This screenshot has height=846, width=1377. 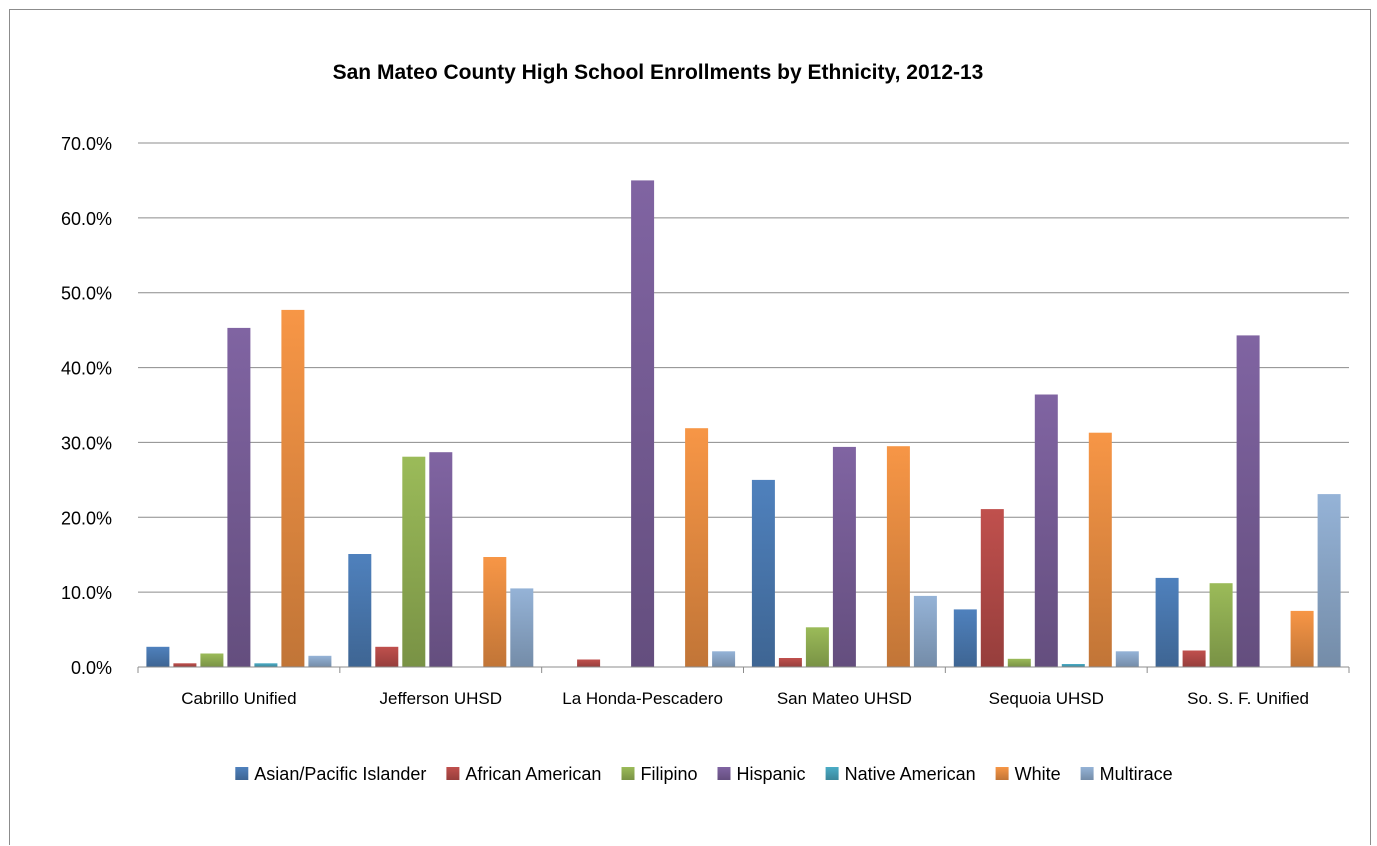 I want to click on x-tick-label: So. S. F. Unified, so click(x=1248, y=698).